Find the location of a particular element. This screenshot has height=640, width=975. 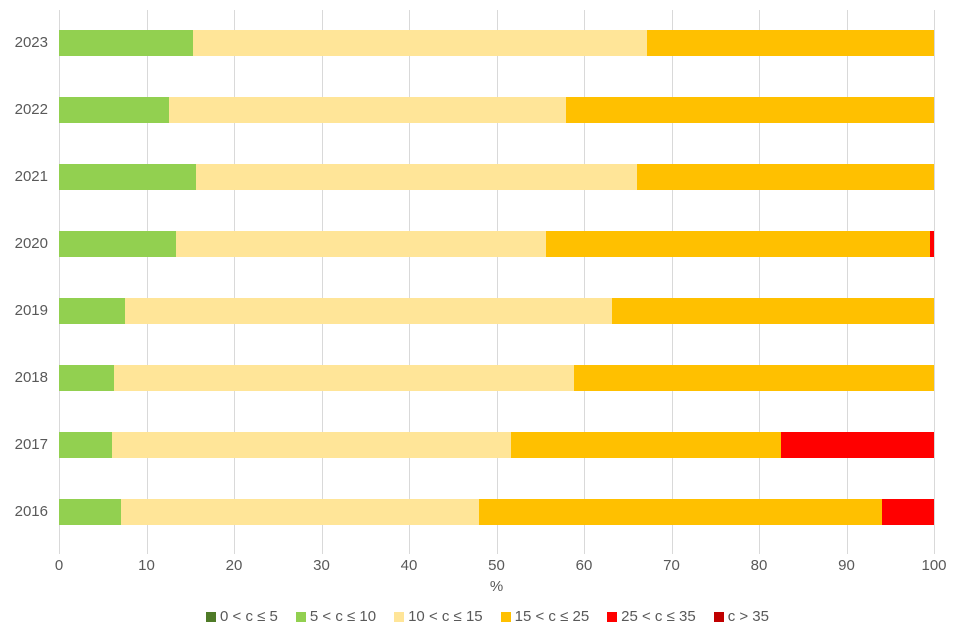

y-axis-label: 2017 is located at coordinates (31, 444).